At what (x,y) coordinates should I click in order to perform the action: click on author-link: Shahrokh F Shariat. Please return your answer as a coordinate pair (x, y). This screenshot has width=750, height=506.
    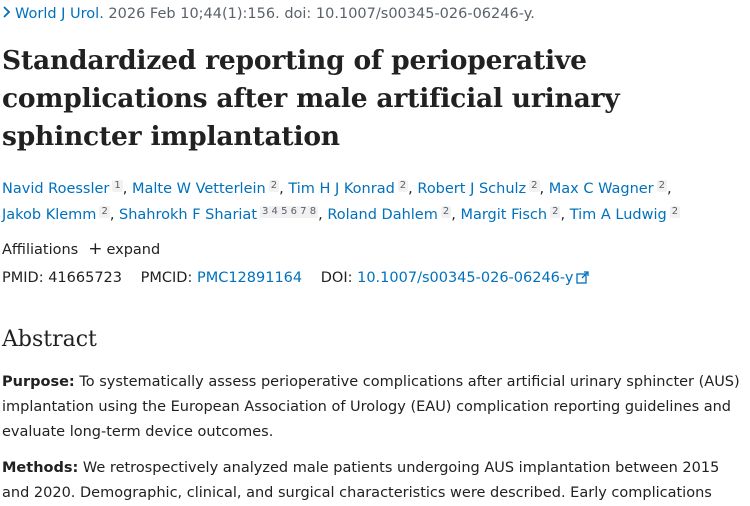
    Looking at the image, I should click on (188, 215).